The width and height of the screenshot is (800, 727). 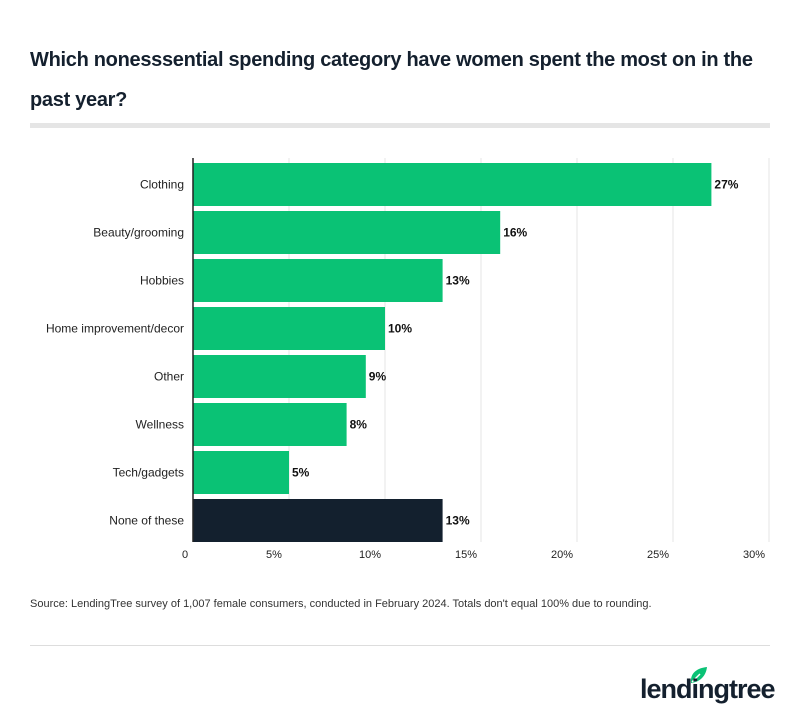 What do you see at coordinates (301, 473) in the screenshot?
I see `data-label: 5%` at bounding box center [301, 473].